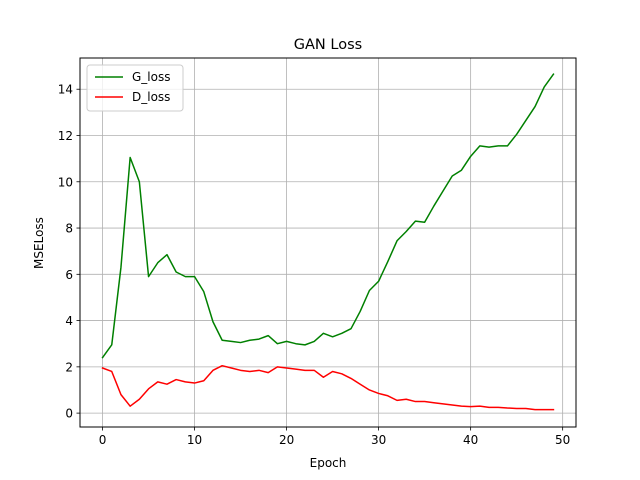  I want to click on x-tick-label: 0, so click(103, 440).